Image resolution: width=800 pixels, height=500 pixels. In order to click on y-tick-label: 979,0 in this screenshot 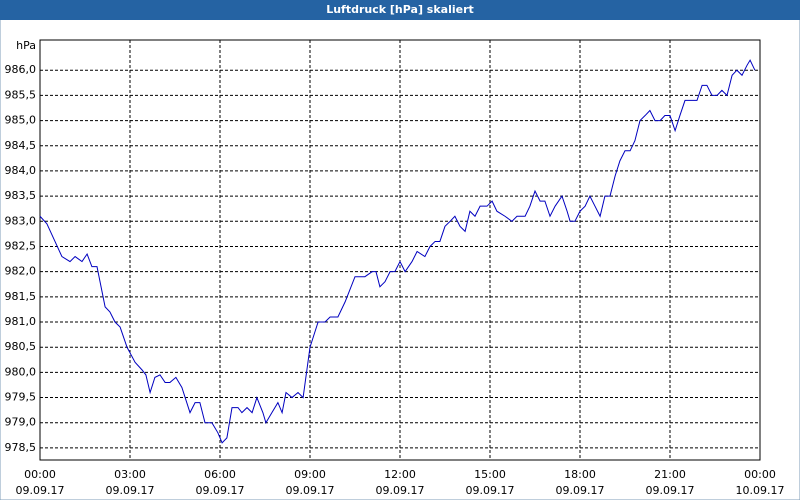, I will do `click(21, 422)`.